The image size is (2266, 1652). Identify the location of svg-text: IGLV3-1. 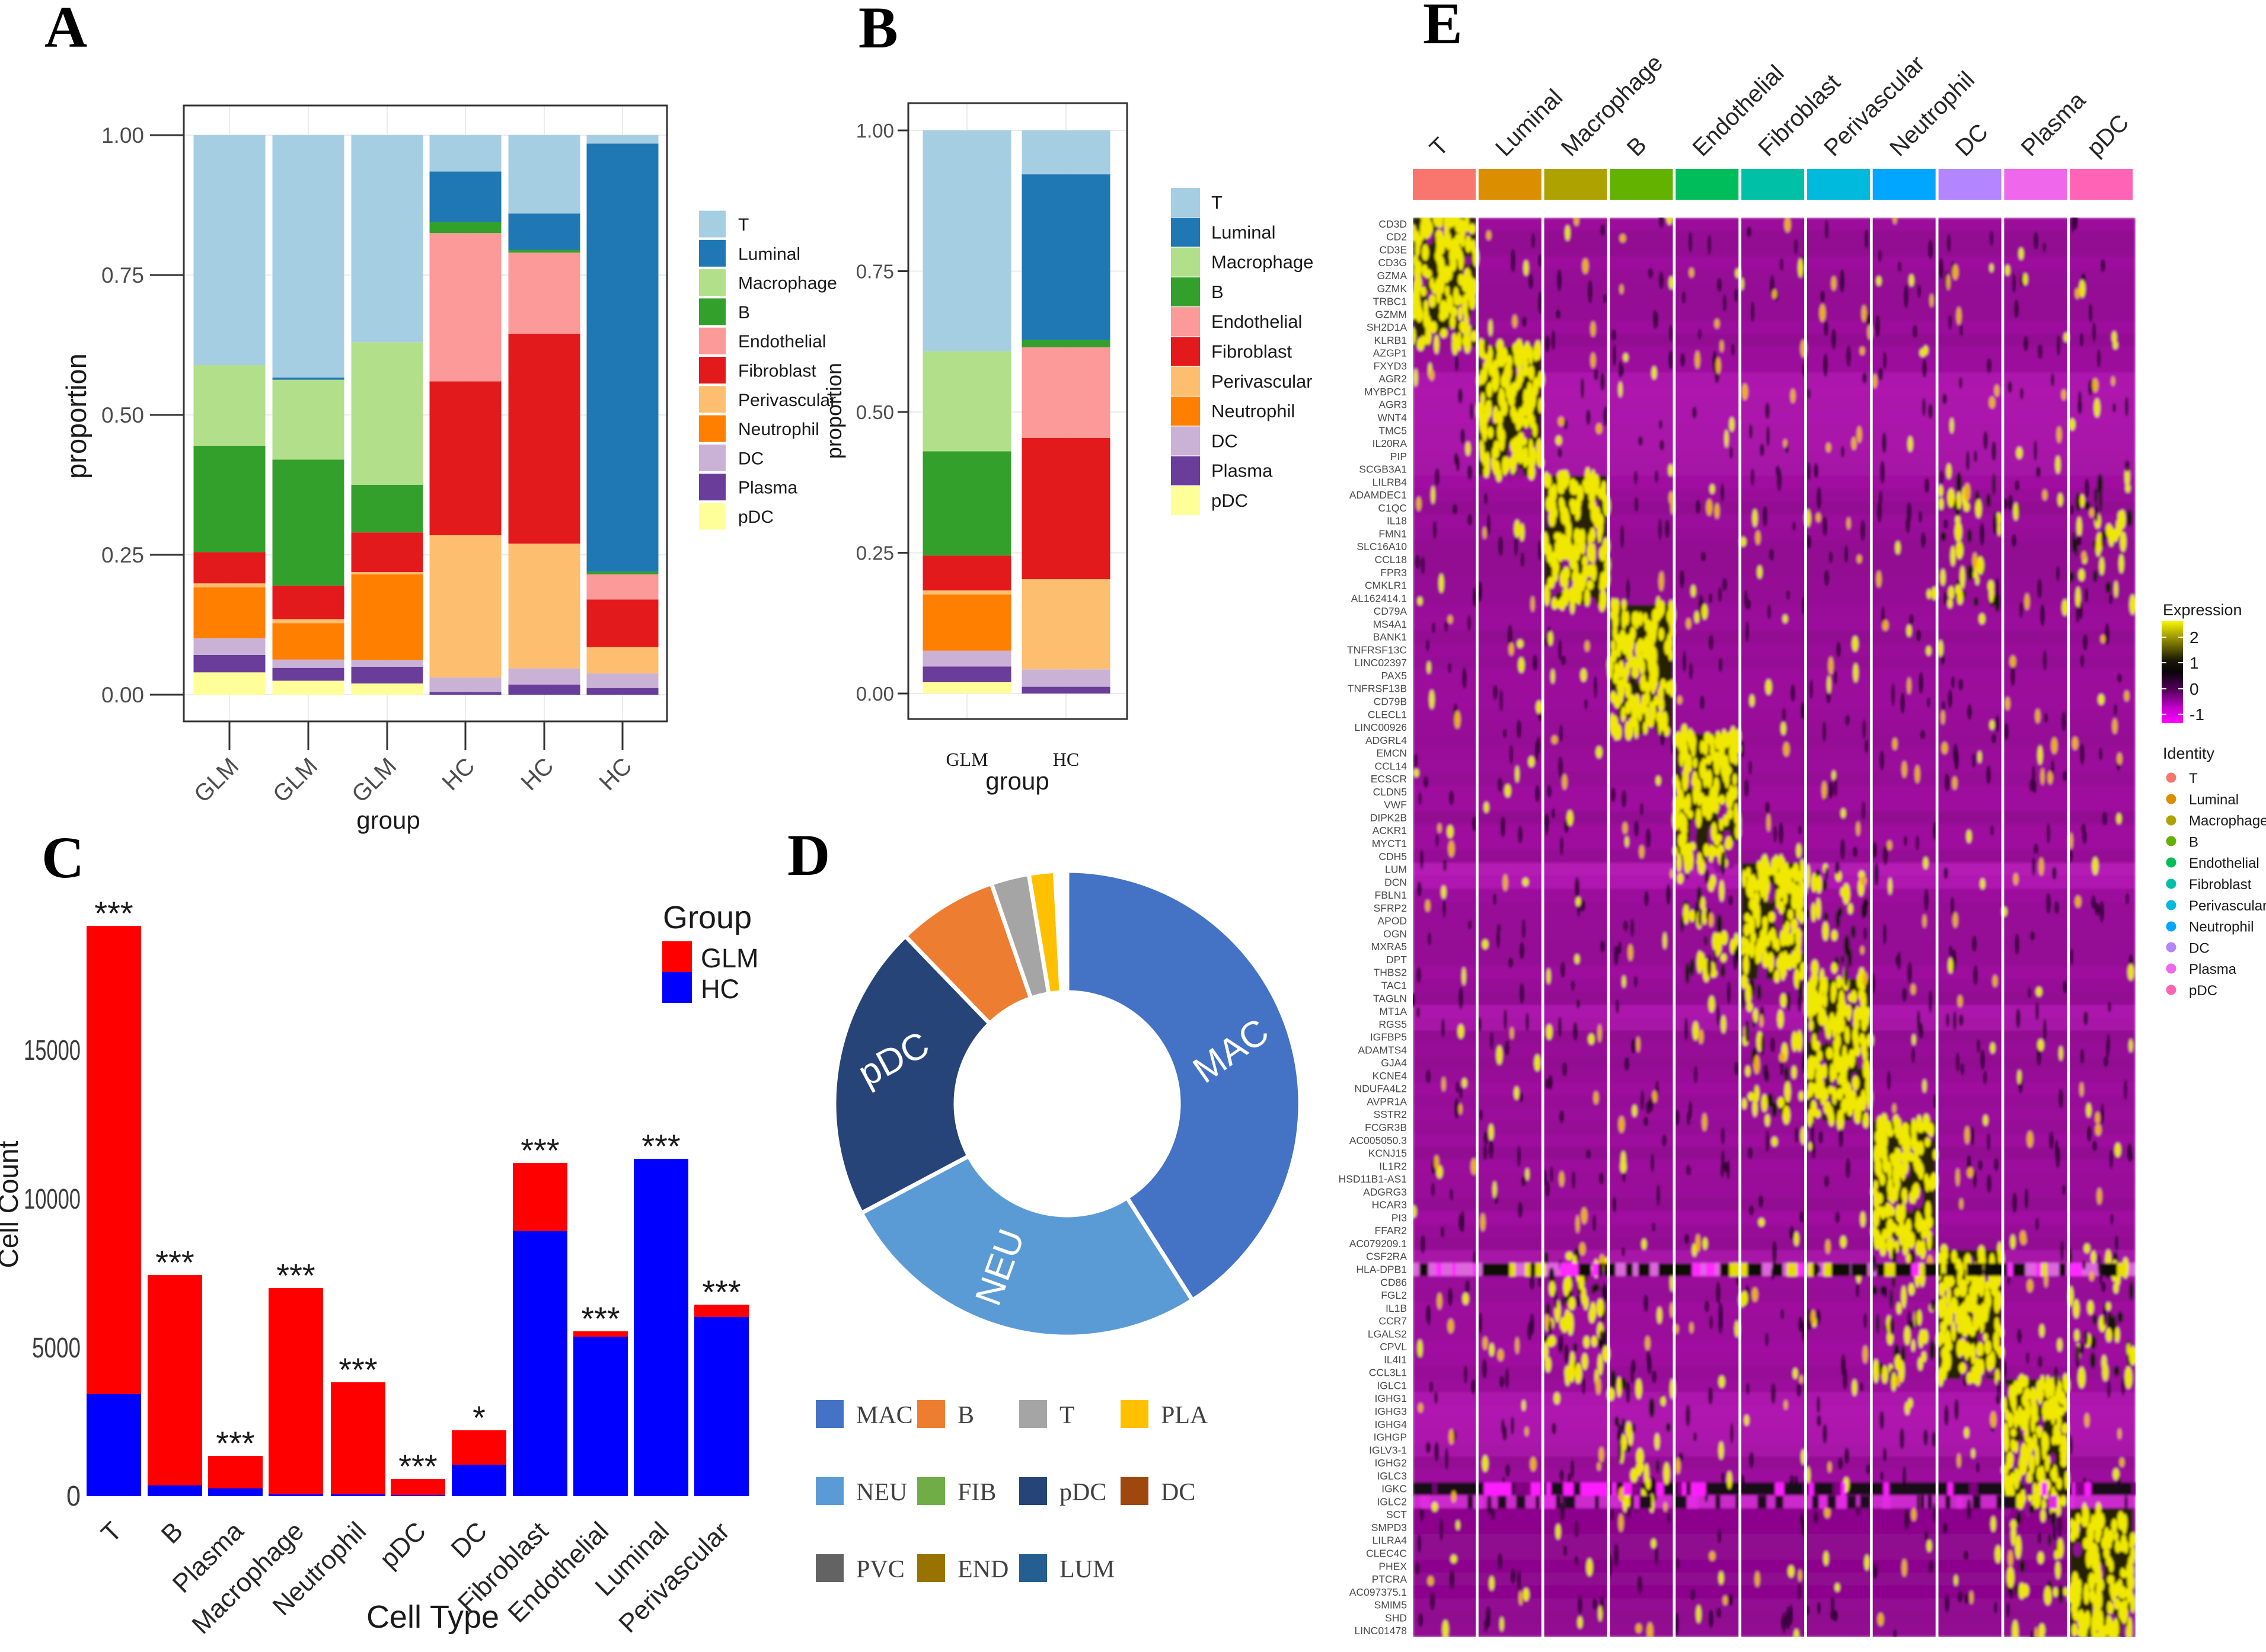
(1388, 1450).